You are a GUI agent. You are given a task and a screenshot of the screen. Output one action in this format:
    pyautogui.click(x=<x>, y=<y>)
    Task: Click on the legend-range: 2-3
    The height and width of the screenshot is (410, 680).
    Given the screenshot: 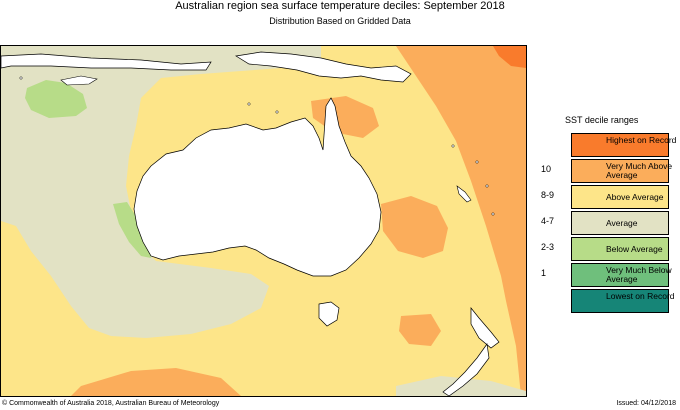 What is the action you would take?
    pyautogui.click(x=548, y=247)
    